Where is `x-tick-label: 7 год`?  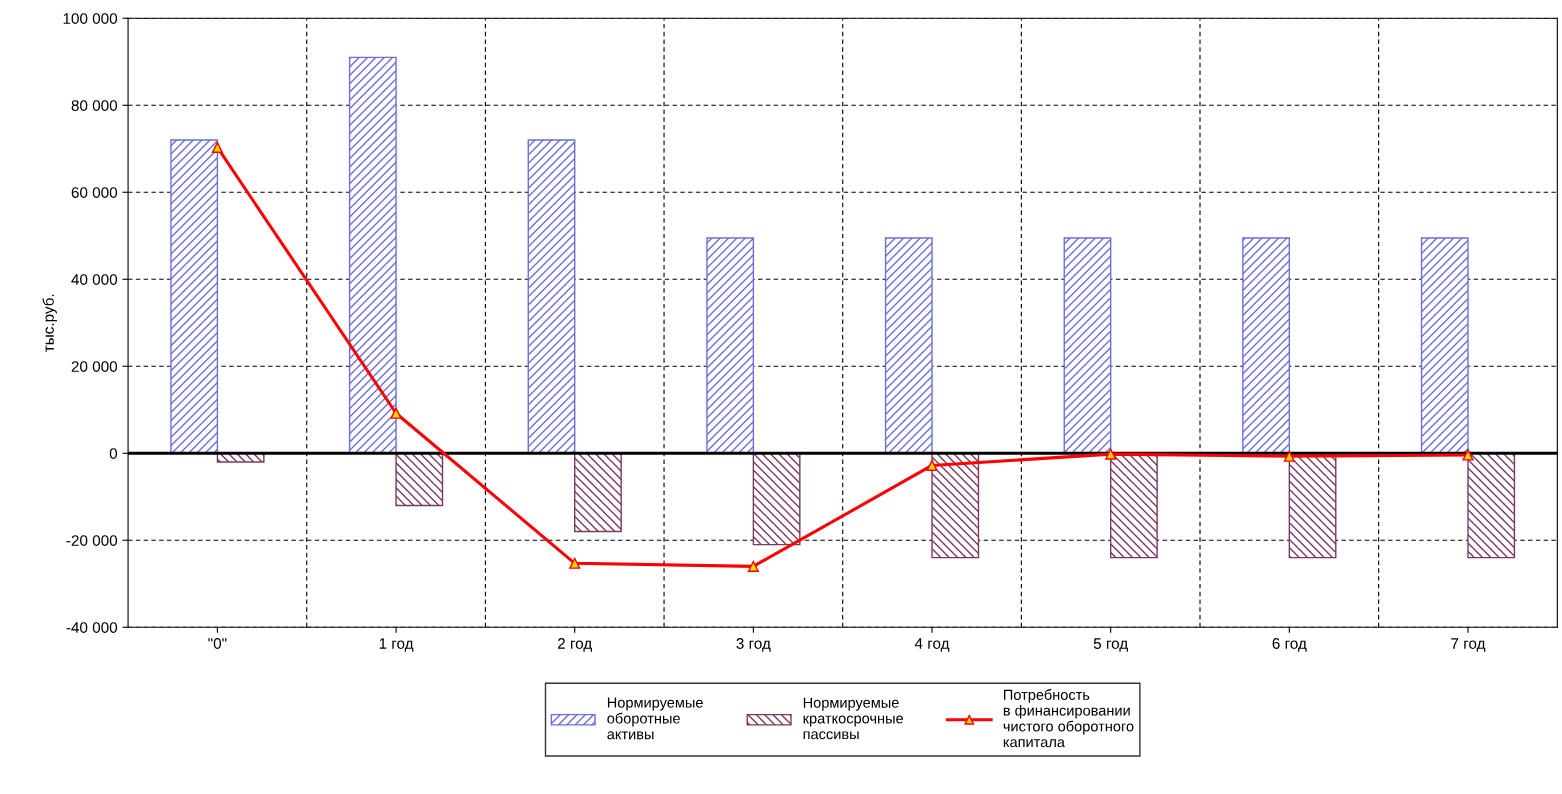
x-tick-label: 7 год is located at coordinates (1468, 645).